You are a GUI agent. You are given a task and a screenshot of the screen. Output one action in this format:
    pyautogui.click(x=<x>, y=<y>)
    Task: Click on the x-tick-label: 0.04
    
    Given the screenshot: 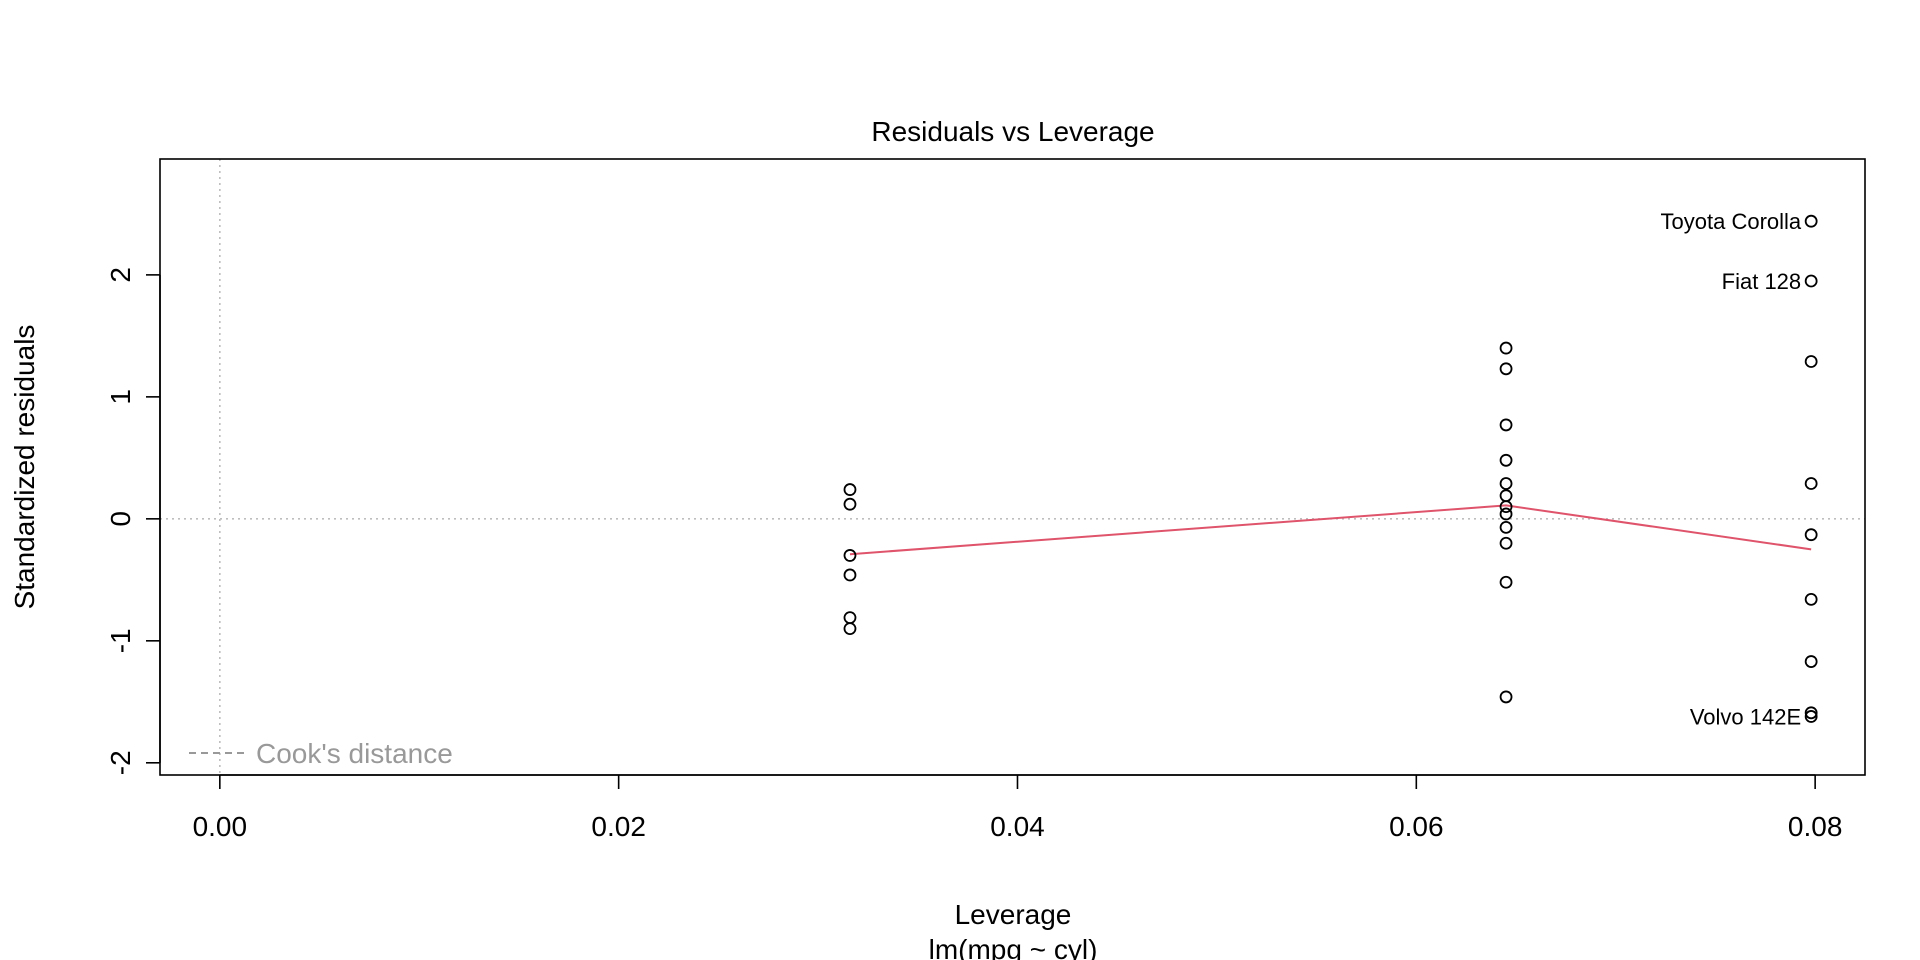 What is the action you would take?
    pyautogui.click(x=1017, y=826)
    